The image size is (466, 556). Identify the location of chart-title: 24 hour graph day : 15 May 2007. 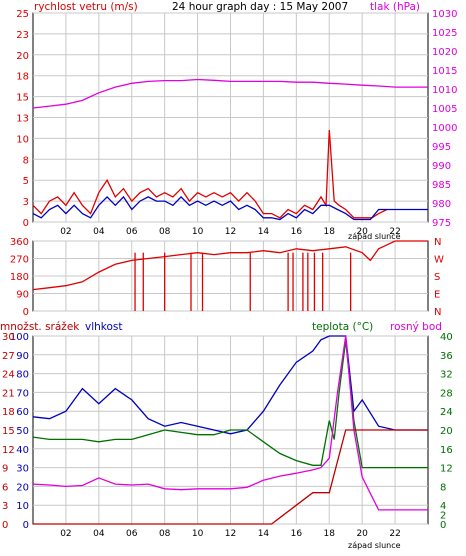
(260, 7).